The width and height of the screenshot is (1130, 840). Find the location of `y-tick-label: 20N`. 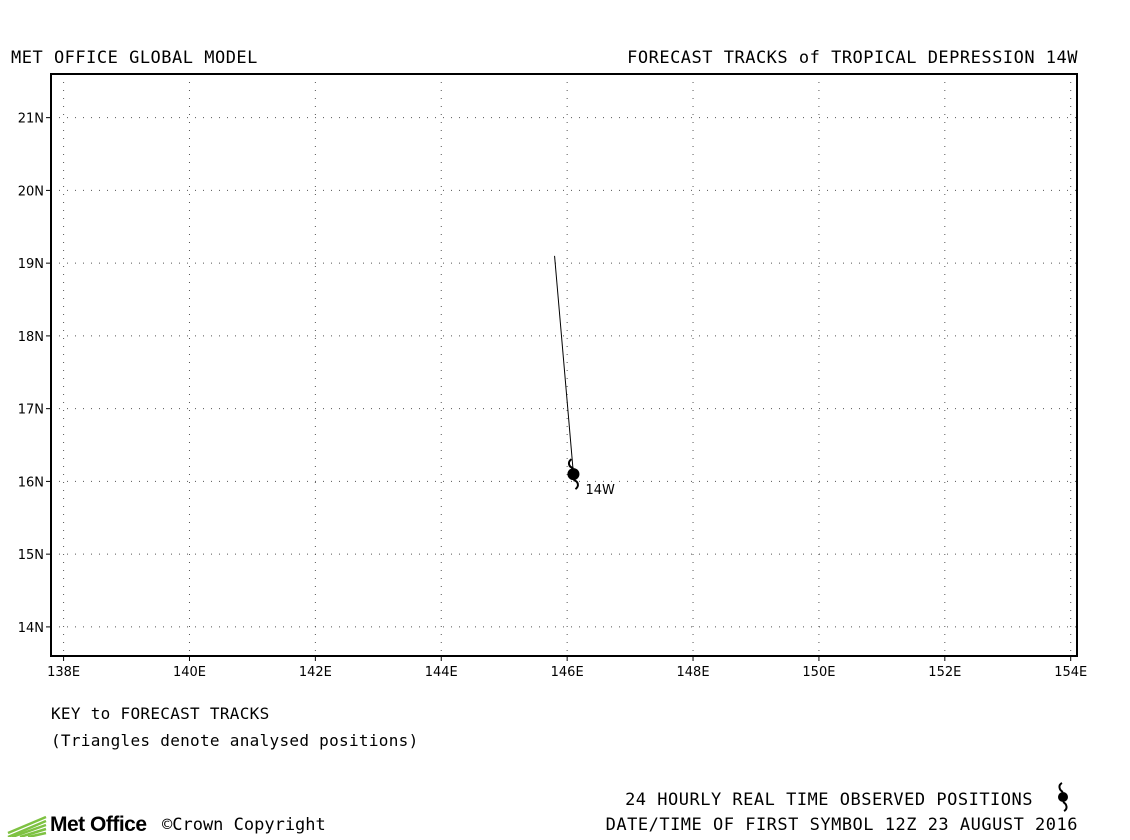

y-tick-label: 20N is located at coordinates (31, 191).